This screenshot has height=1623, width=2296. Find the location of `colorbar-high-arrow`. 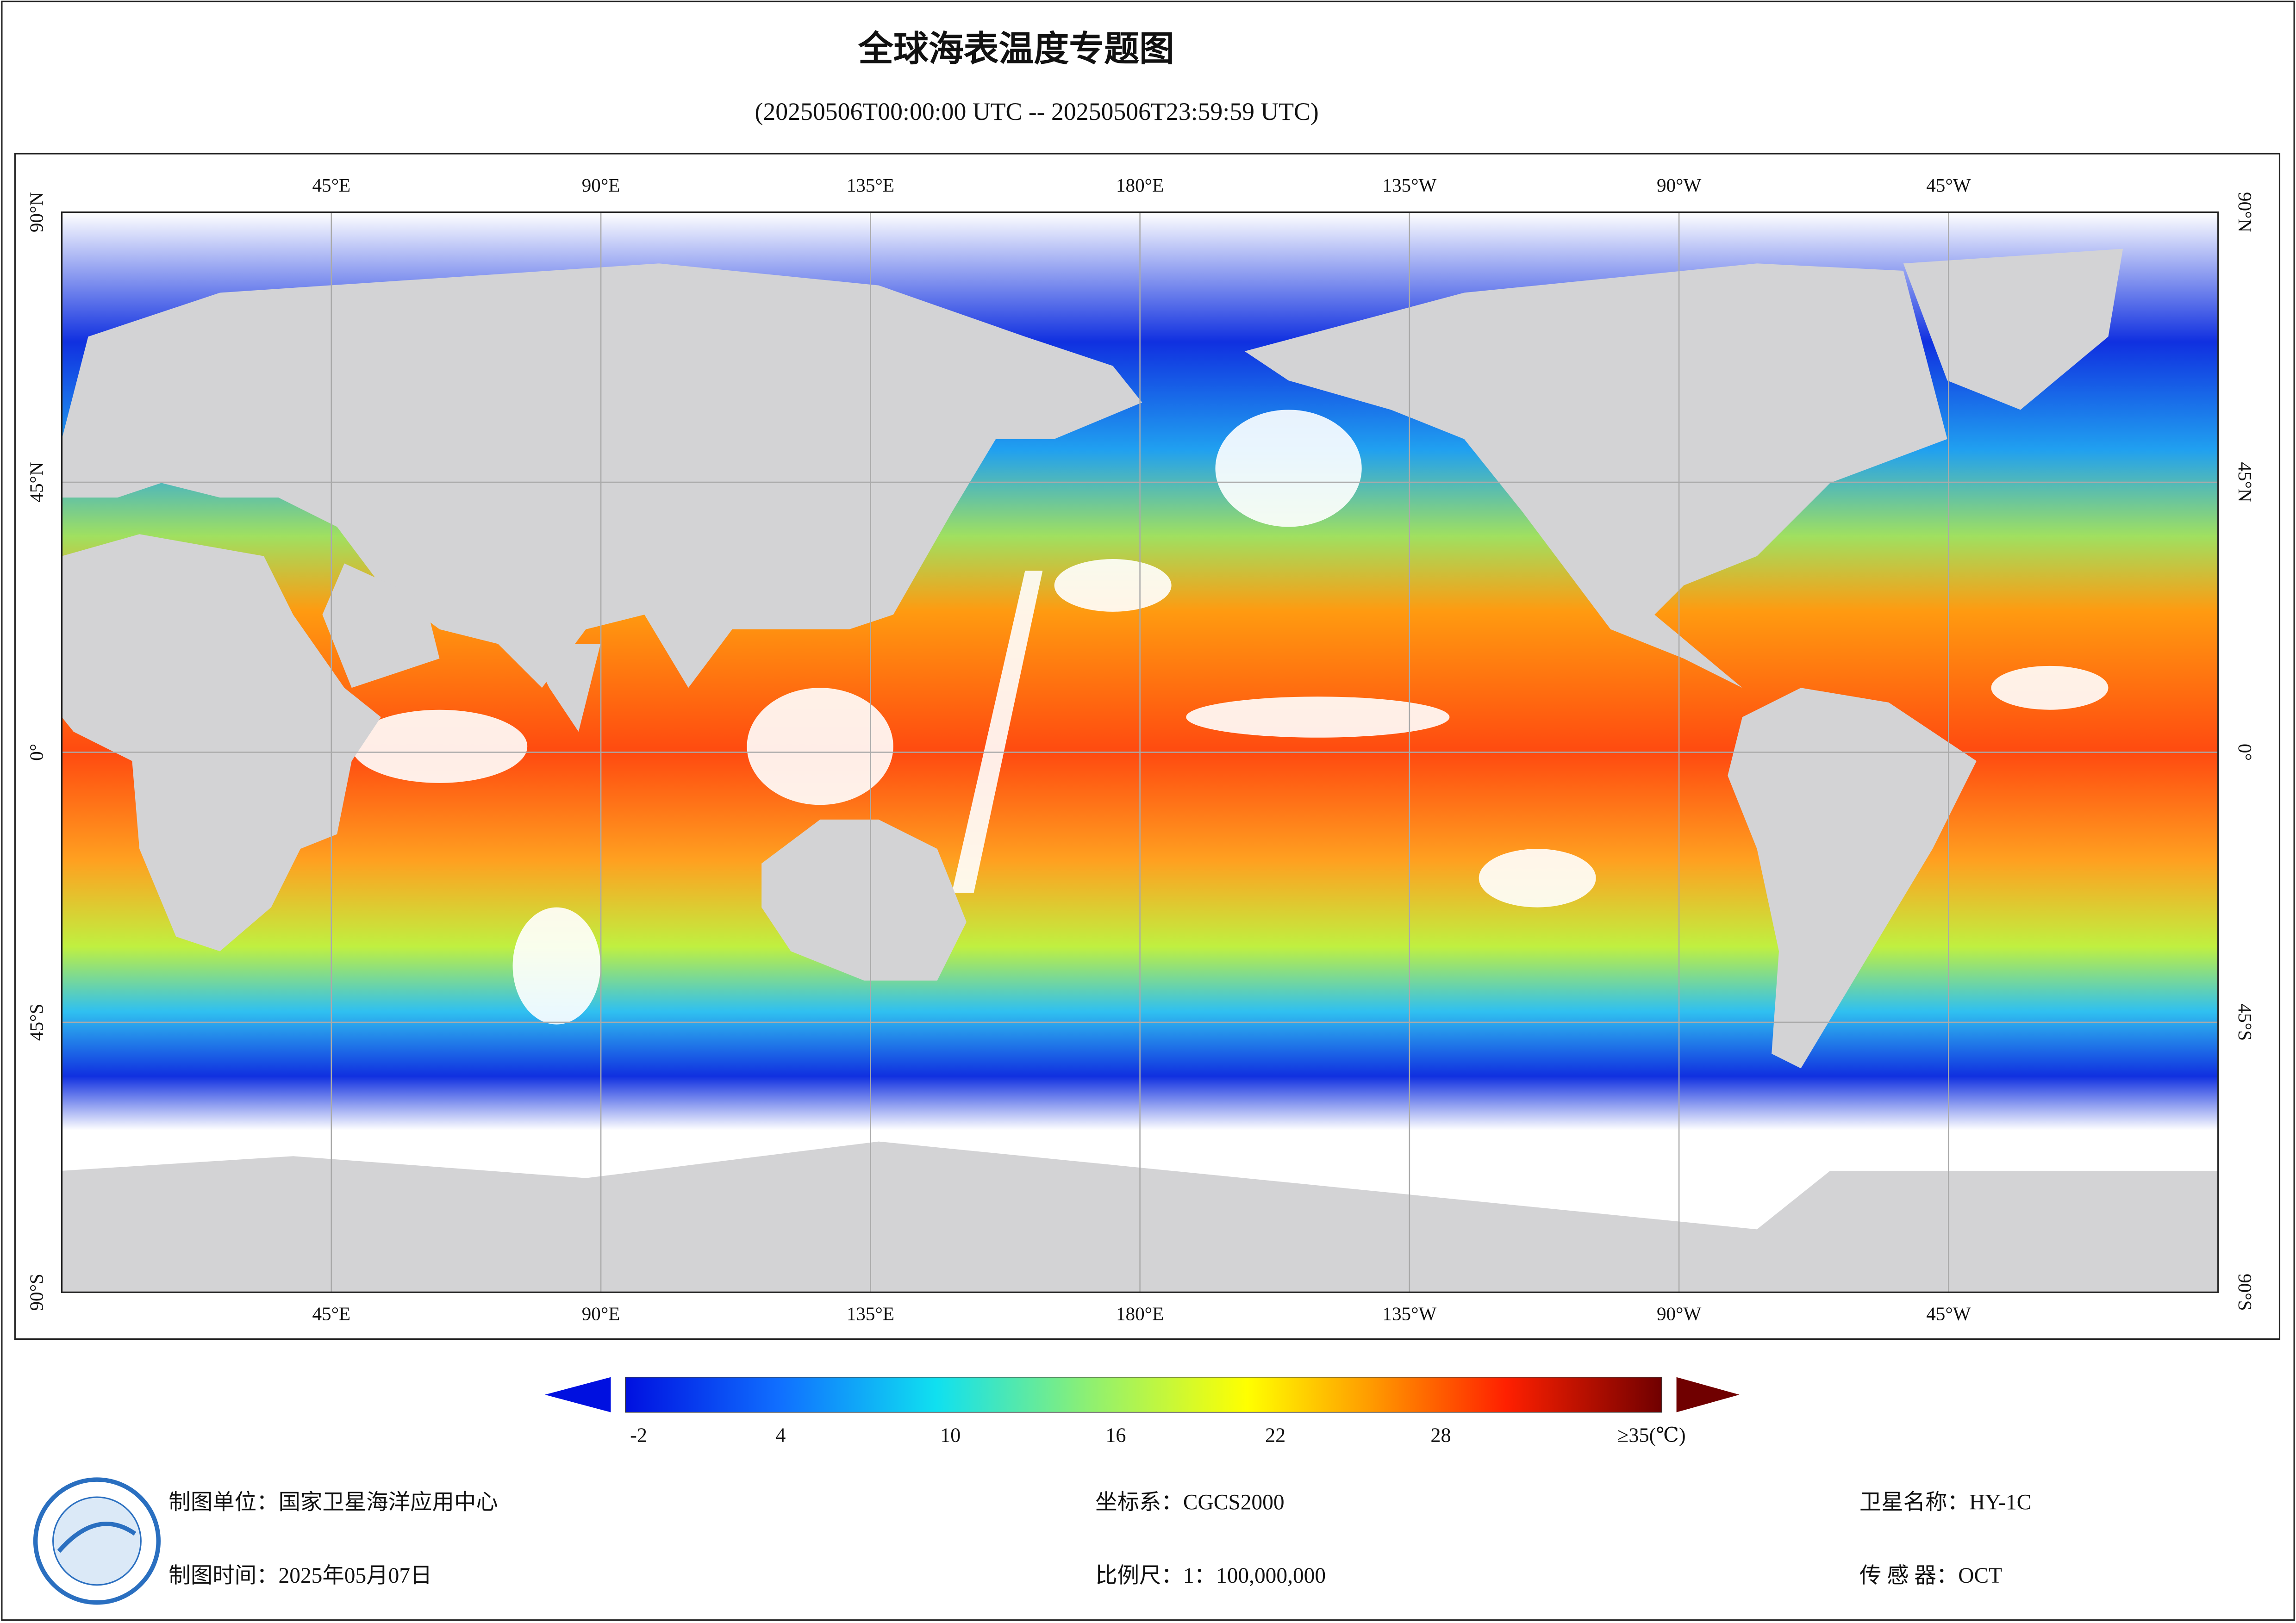

colorbar-high-arrow is located at coordinates (1708, 1394).